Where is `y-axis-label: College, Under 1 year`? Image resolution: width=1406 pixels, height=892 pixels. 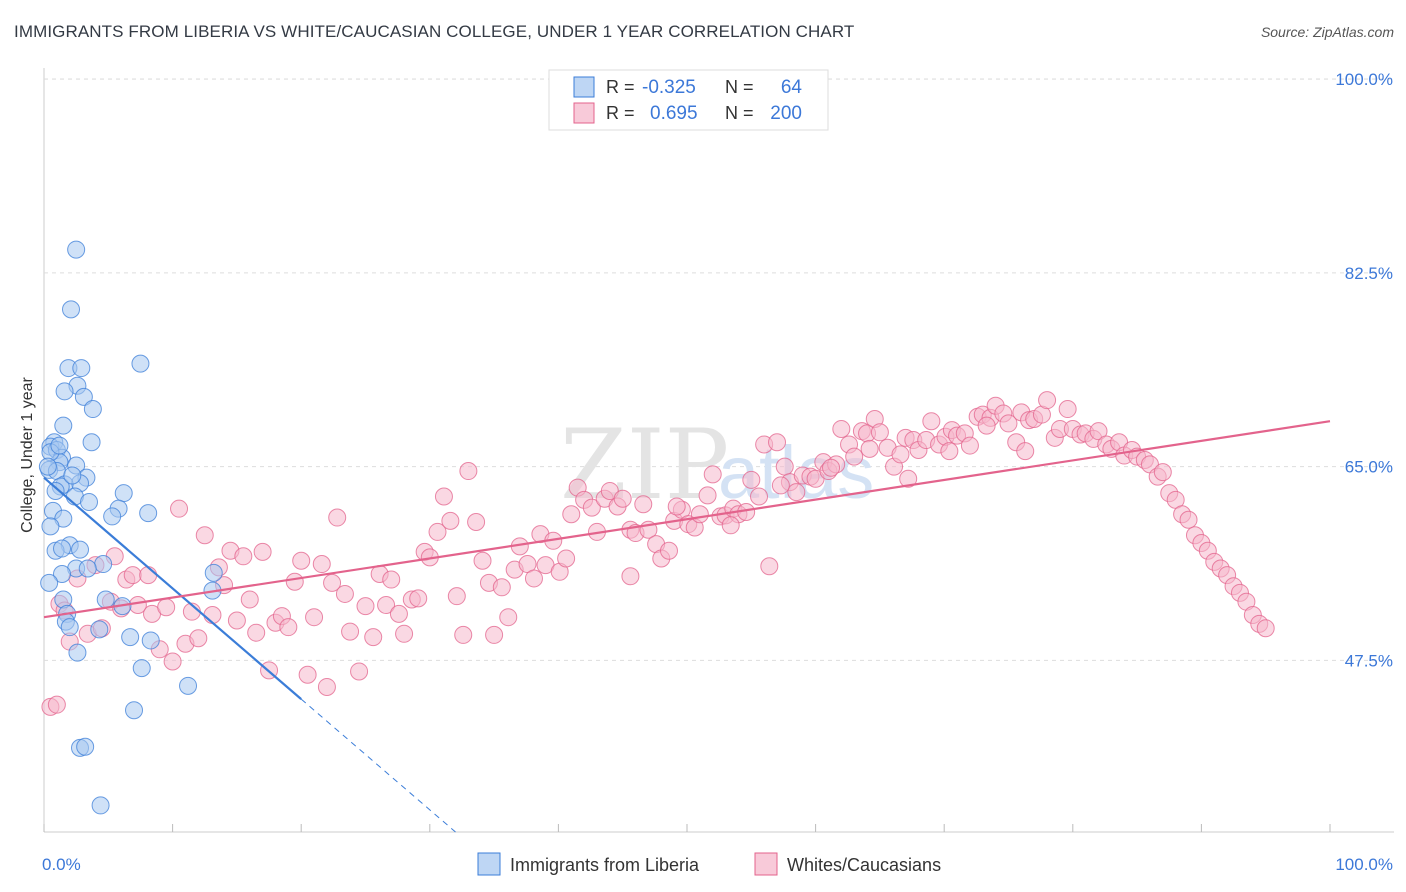 y-axis-label: College, Under 1 year is located at coordinates (27, 455).